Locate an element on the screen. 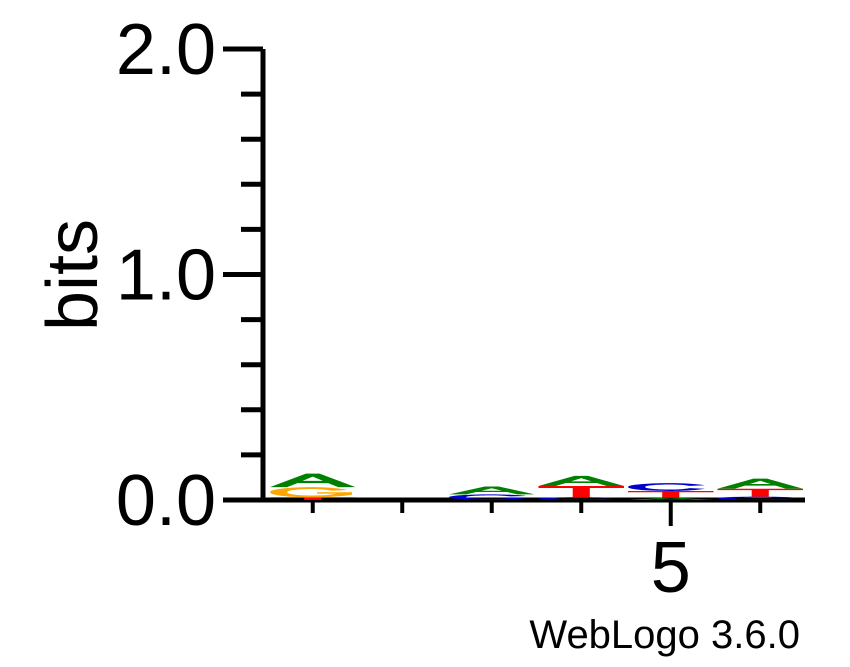 The width and height of the screenshot is (850, 667). weblogo-footer: WebLogo 3.6.0 is located at coordinates (664, 635).